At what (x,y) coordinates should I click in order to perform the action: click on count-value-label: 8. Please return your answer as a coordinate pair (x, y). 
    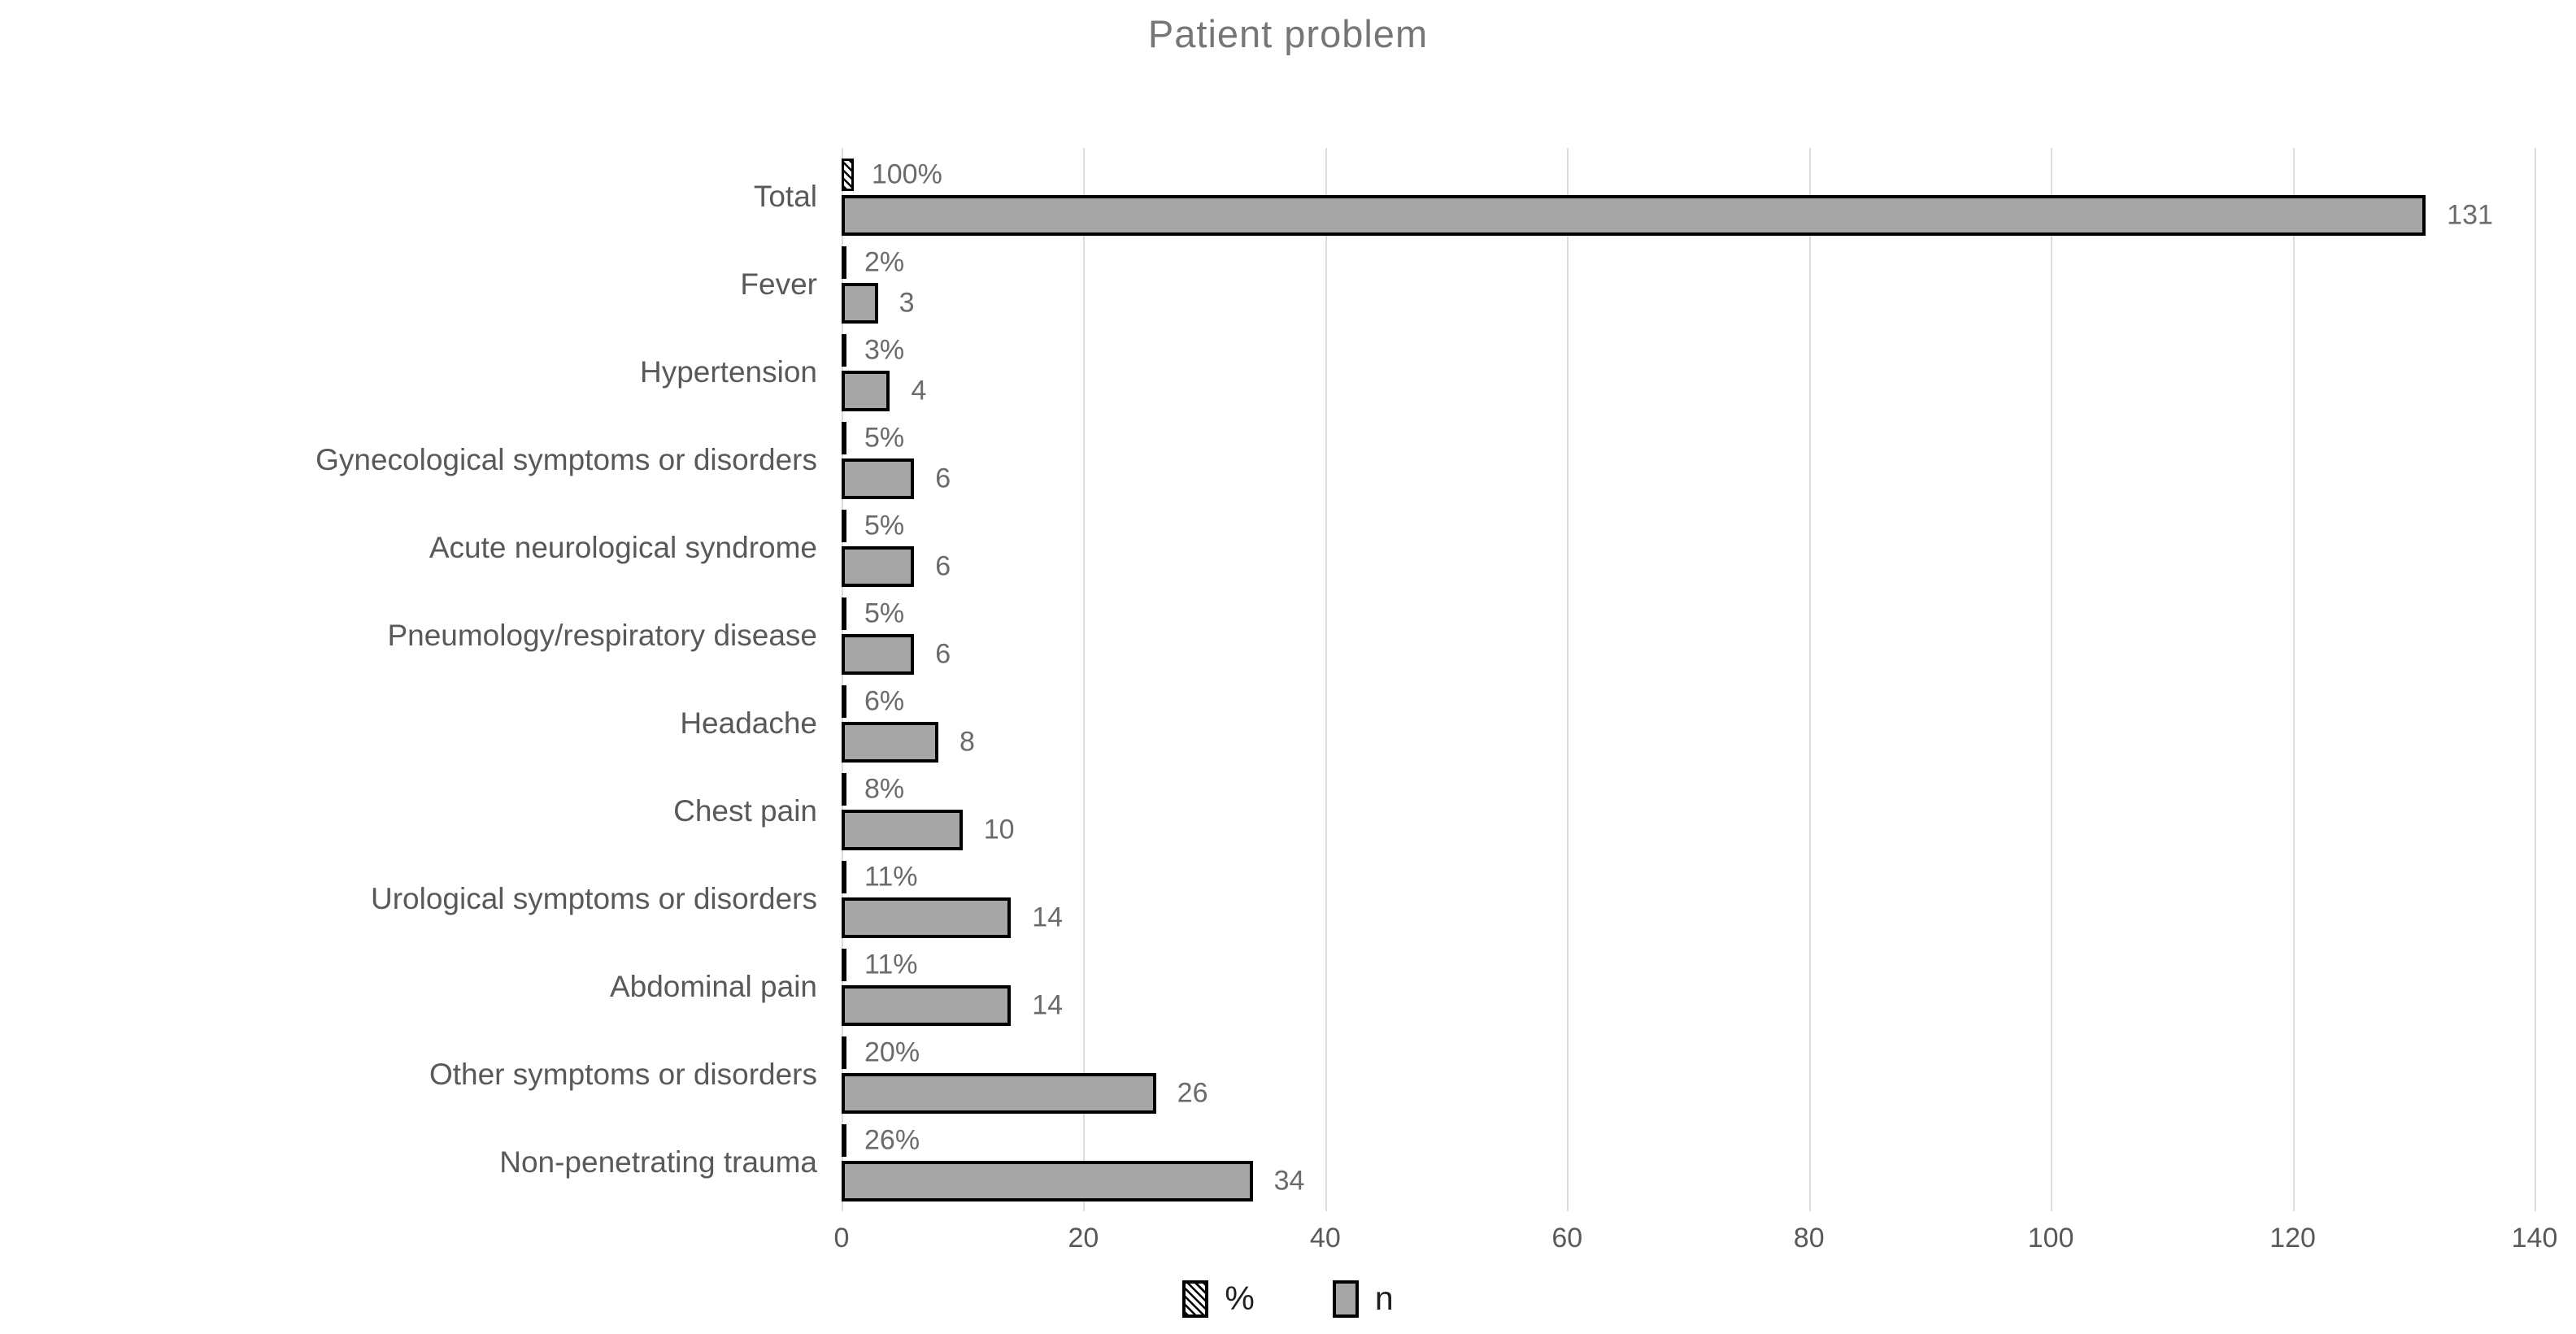
    Looking at the image, I should click on (967, 742).